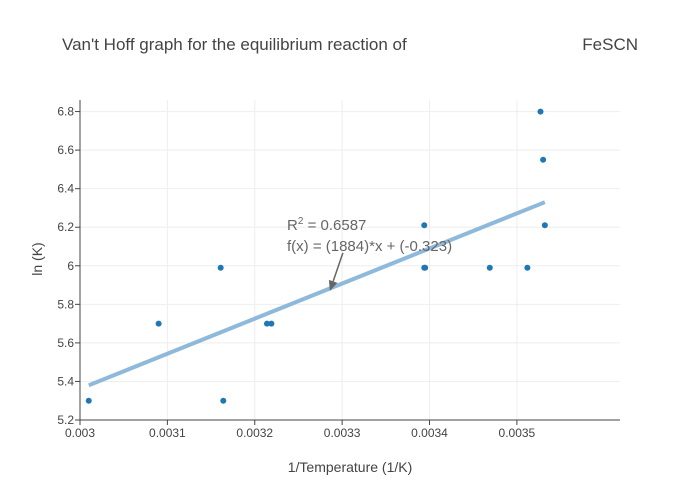 Image resolution: width=700 pixels, height=500 pixels. I want to click on y-tick-label: 6.6, so click(65, 150).